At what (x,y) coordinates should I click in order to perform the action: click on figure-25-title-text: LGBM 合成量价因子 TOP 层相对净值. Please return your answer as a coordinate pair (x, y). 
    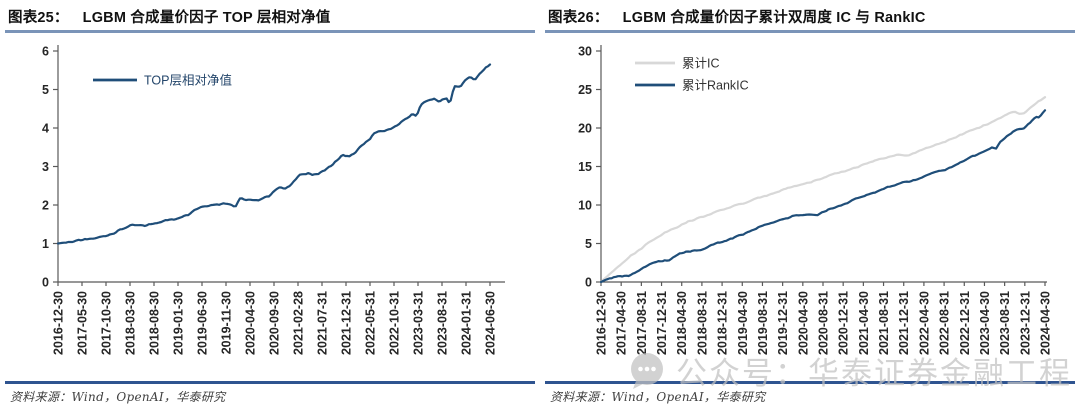
    Looking at the image, I should click on (206, 18).